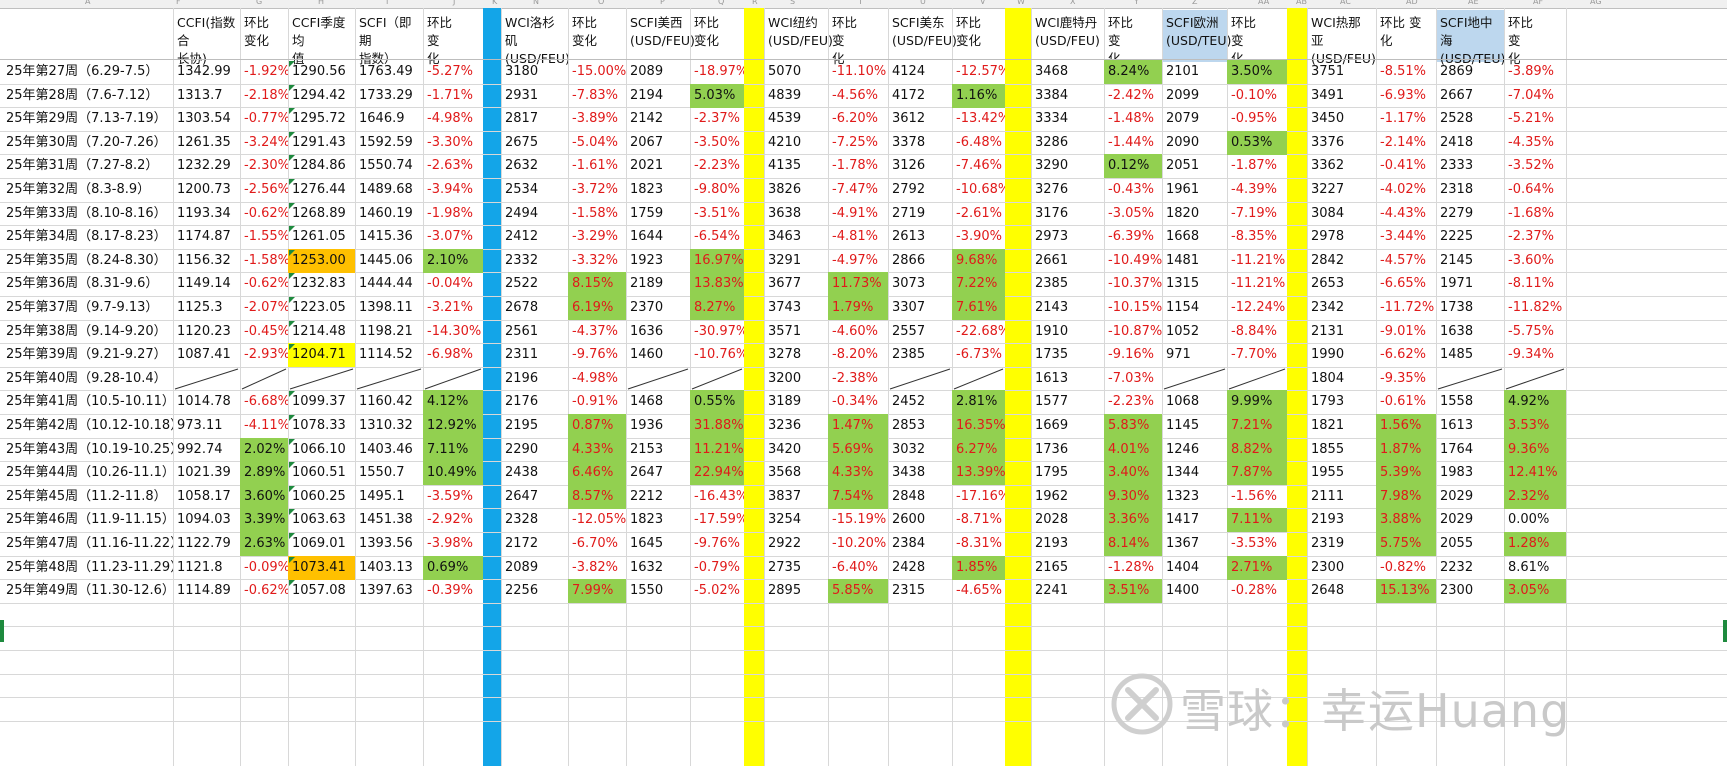 This screenshot has width=1727, height=766. I want to click on data-cell: -1.28%, so click(1131, 567).